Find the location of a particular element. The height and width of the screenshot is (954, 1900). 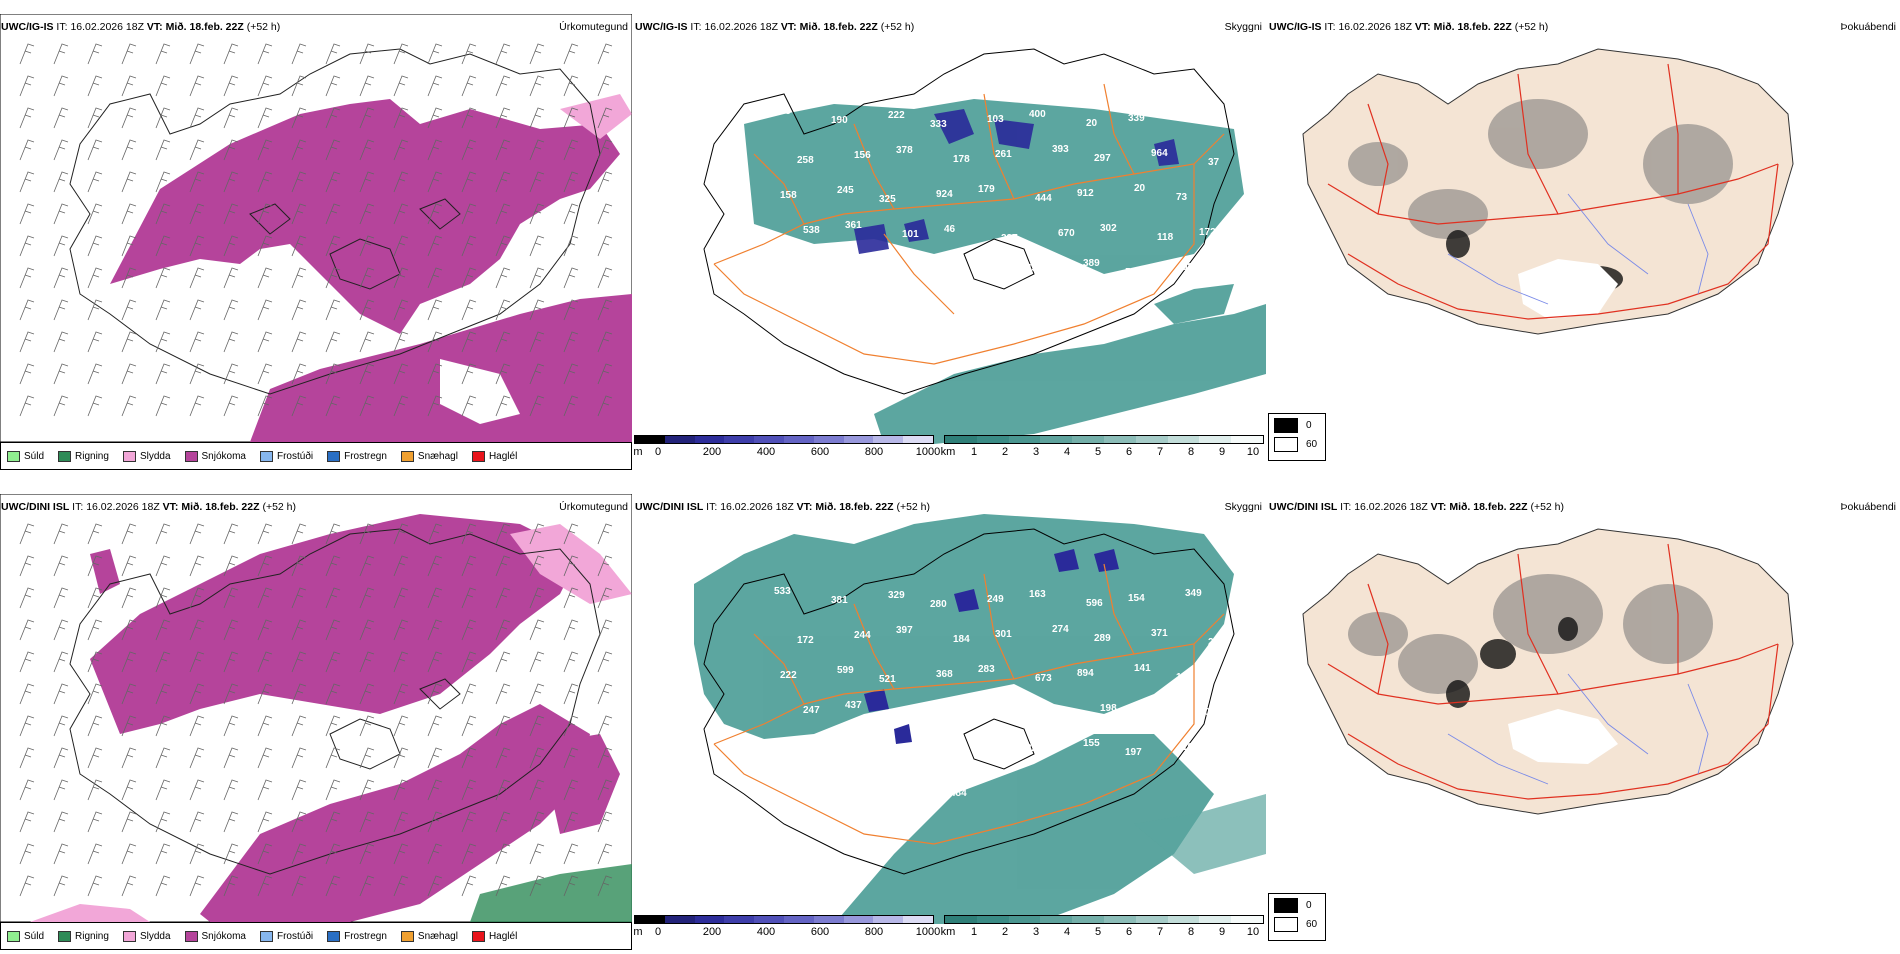

visibility-value: 227 is located at coordinates (1009, 238).